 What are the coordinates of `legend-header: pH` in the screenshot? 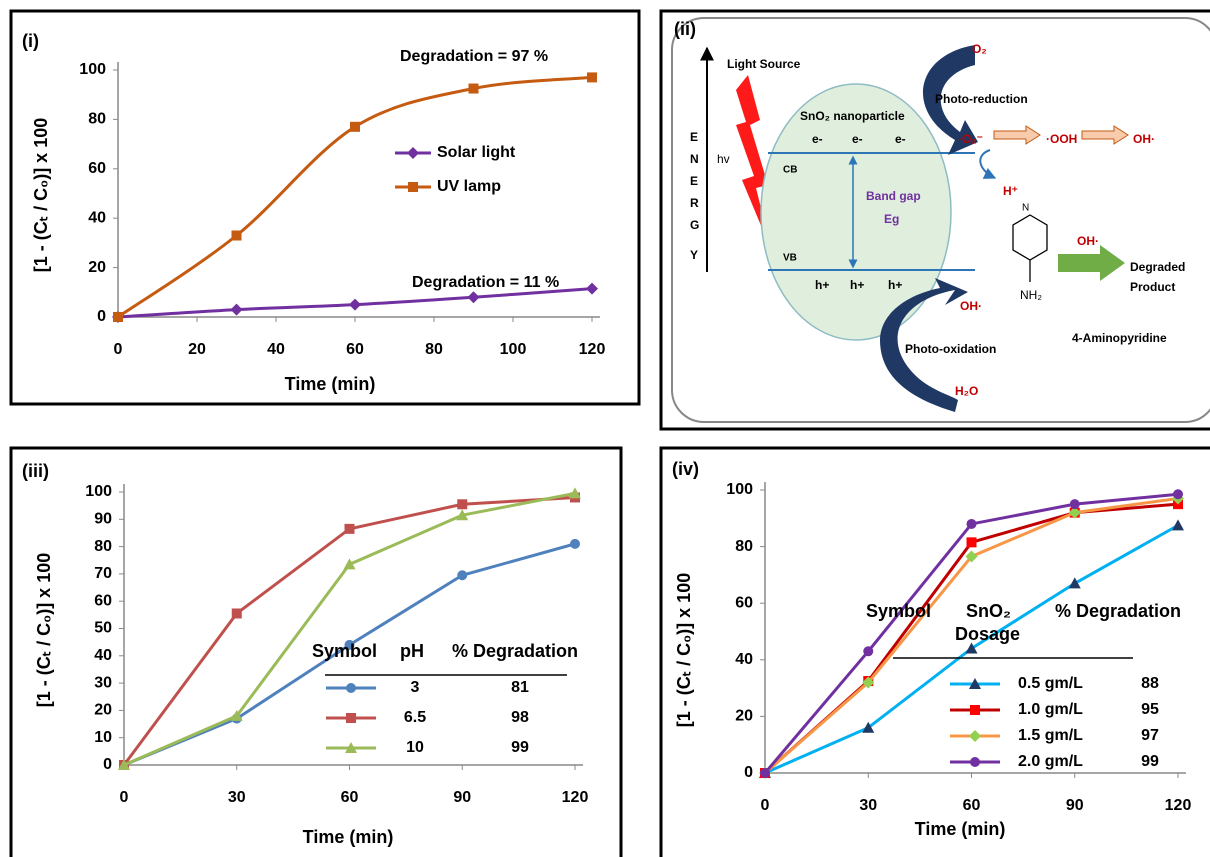 It's located at (412, 651).